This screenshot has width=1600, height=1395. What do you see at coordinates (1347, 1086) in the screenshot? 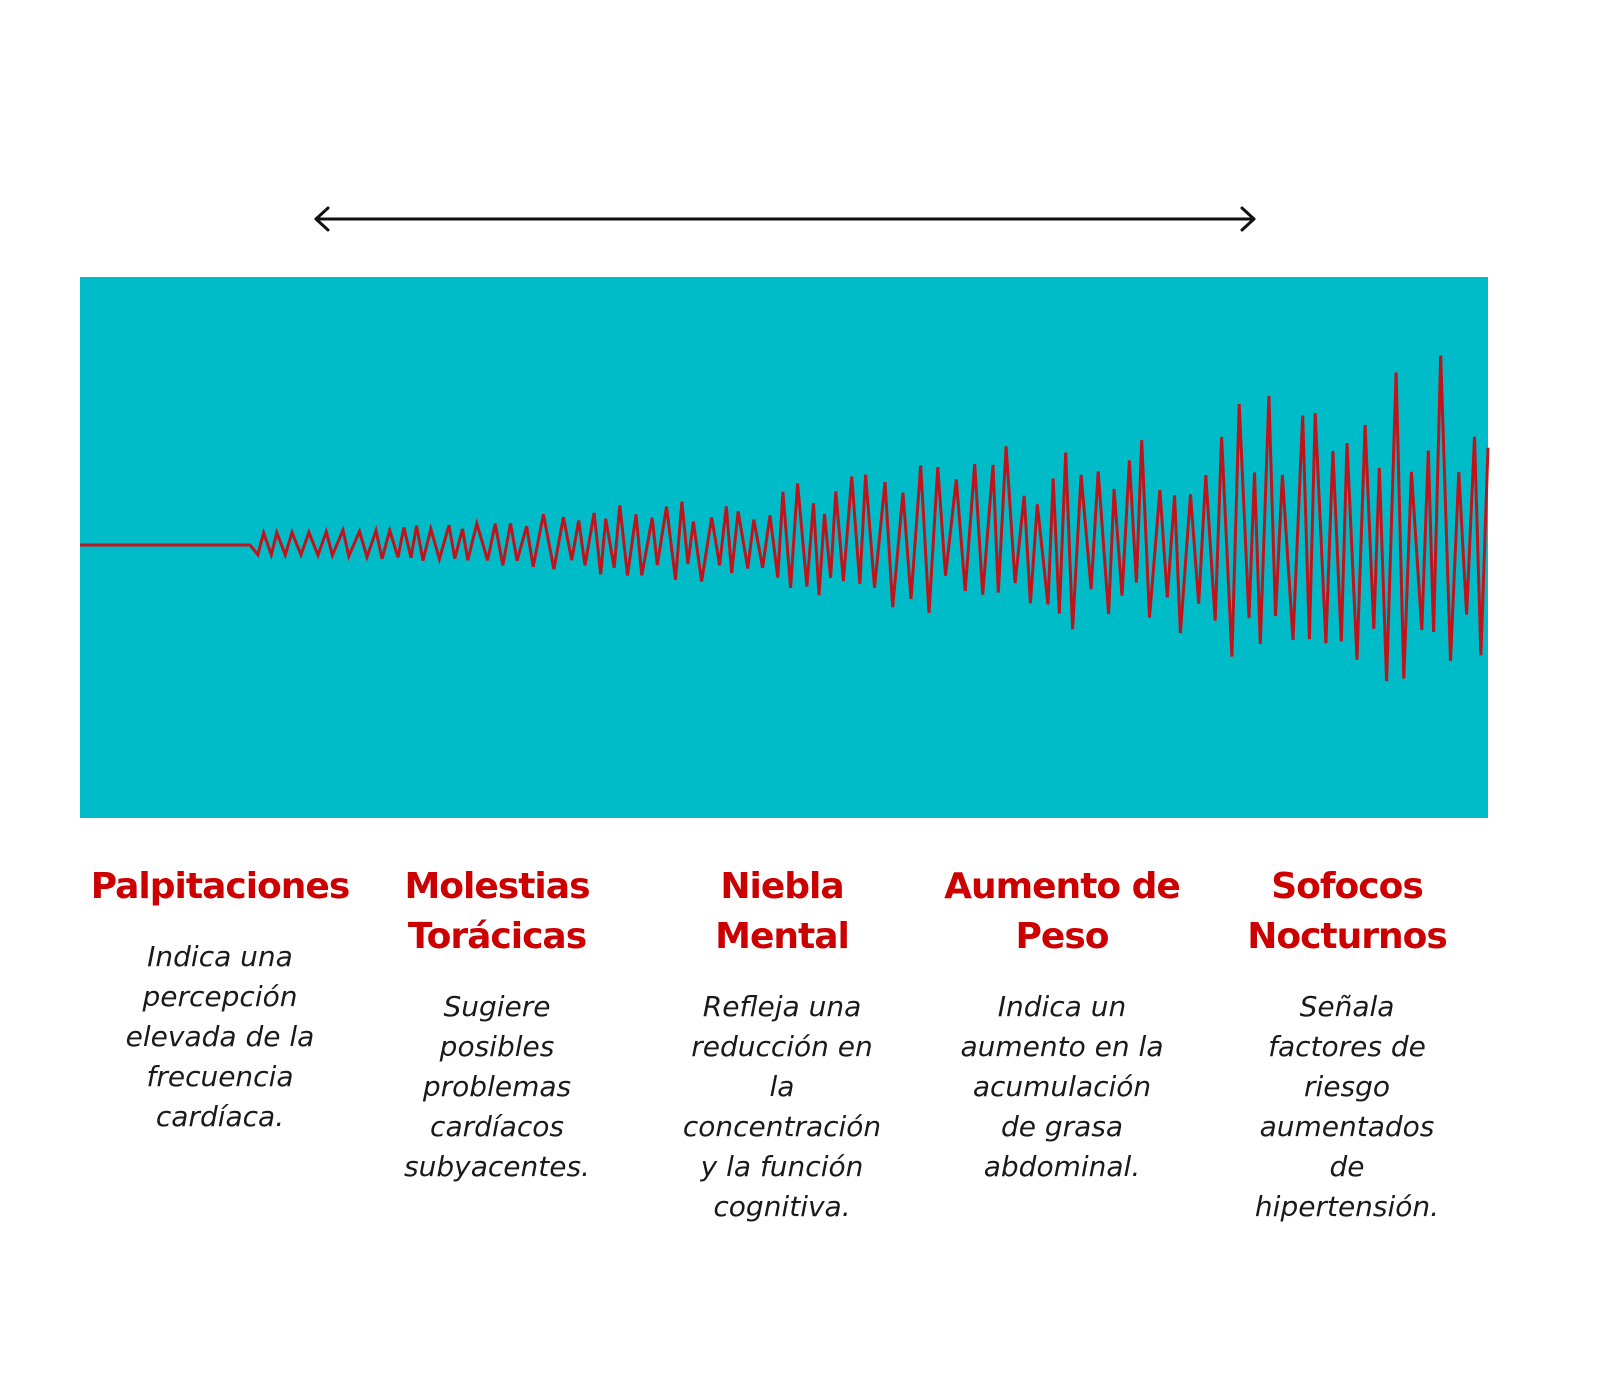
I see `item-description: riesgo` at bounding box center [1347, 1086].